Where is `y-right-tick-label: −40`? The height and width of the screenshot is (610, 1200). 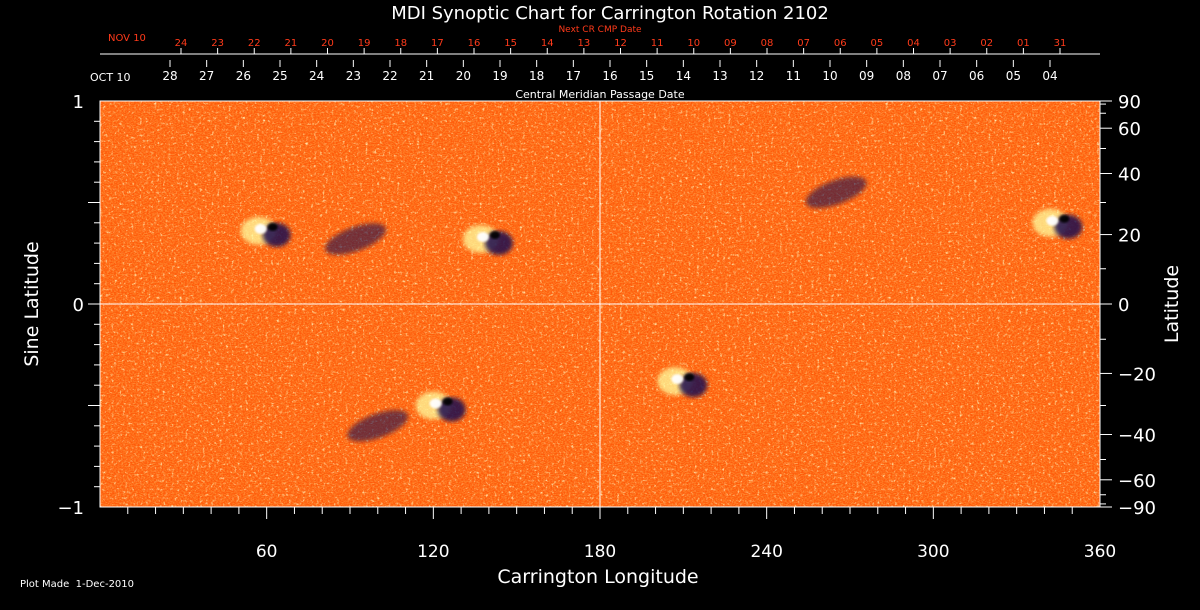 y-right-tick-label: −40 is located at coordinates (1137, 435).